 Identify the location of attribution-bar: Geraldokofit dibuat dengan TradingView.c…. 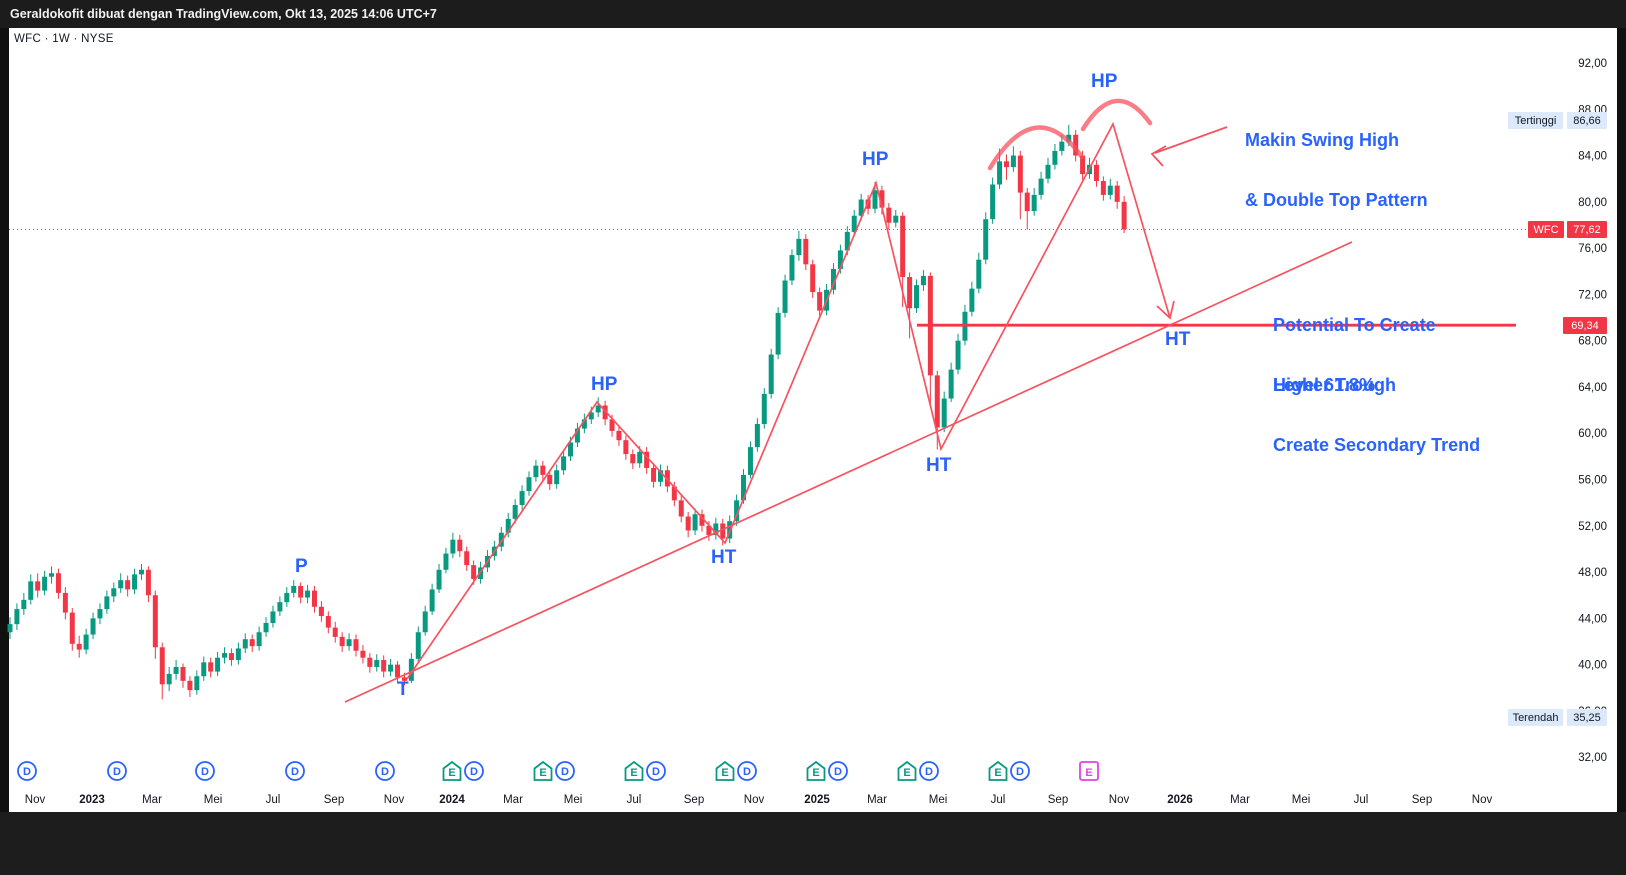
(813, 14).